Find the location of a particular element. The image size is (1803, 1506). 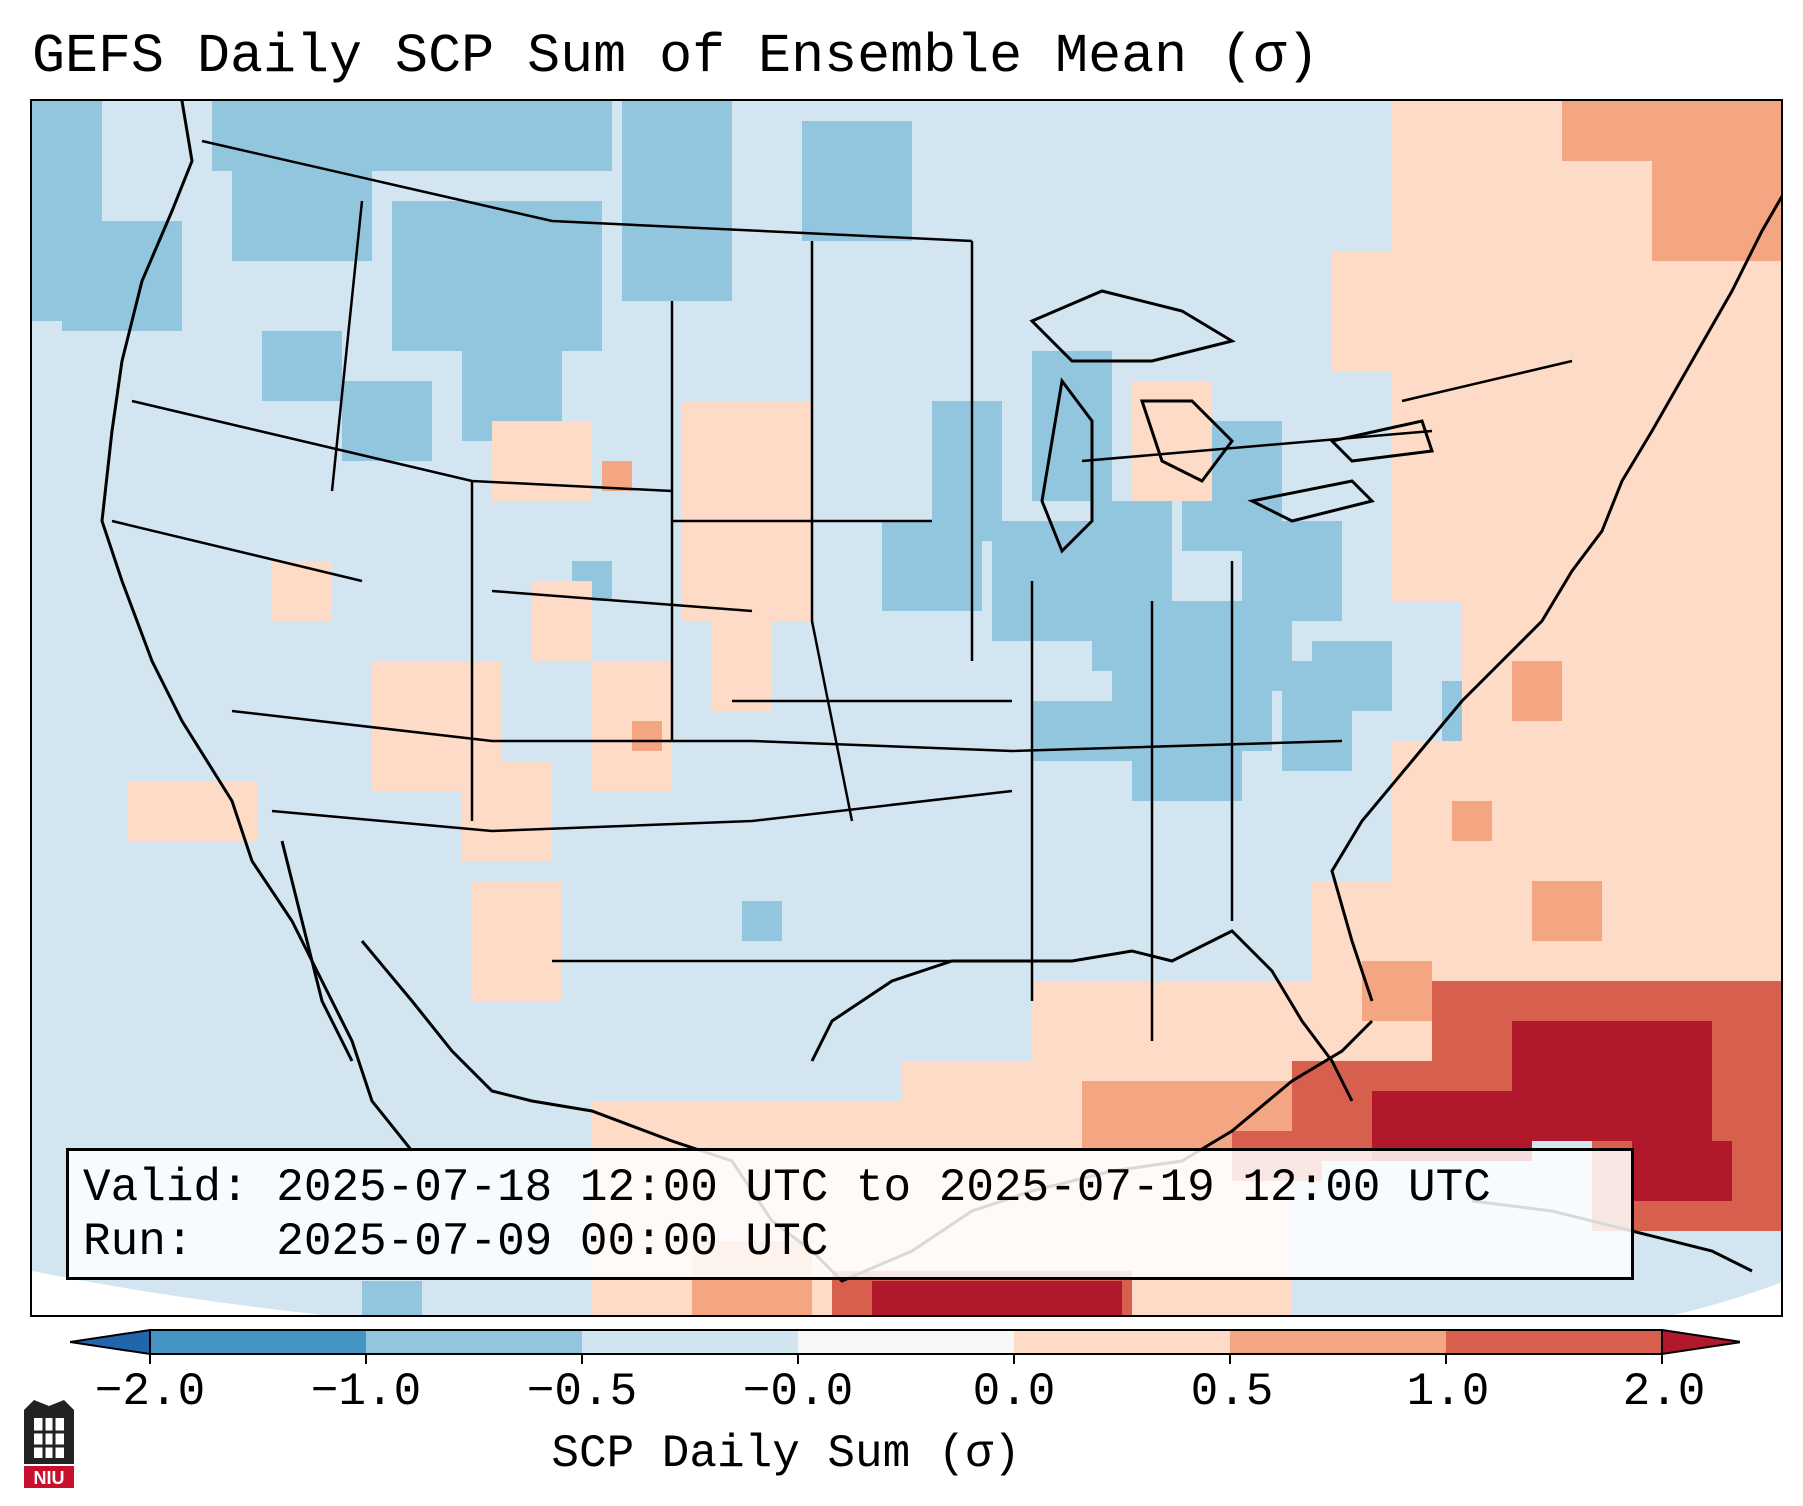

colorbar-extend-high is located at coordinates (1700, 1342).